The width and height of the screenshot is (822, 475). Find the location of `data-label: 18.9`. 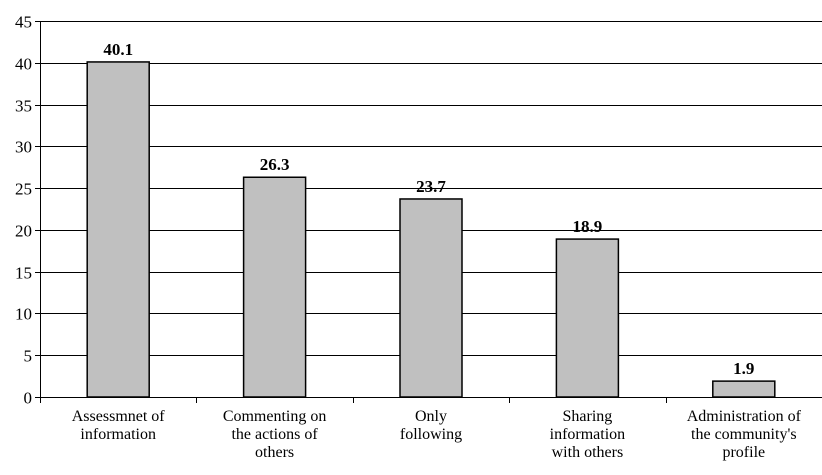

data-label: 18.9 is located at coordinates (588, 226).